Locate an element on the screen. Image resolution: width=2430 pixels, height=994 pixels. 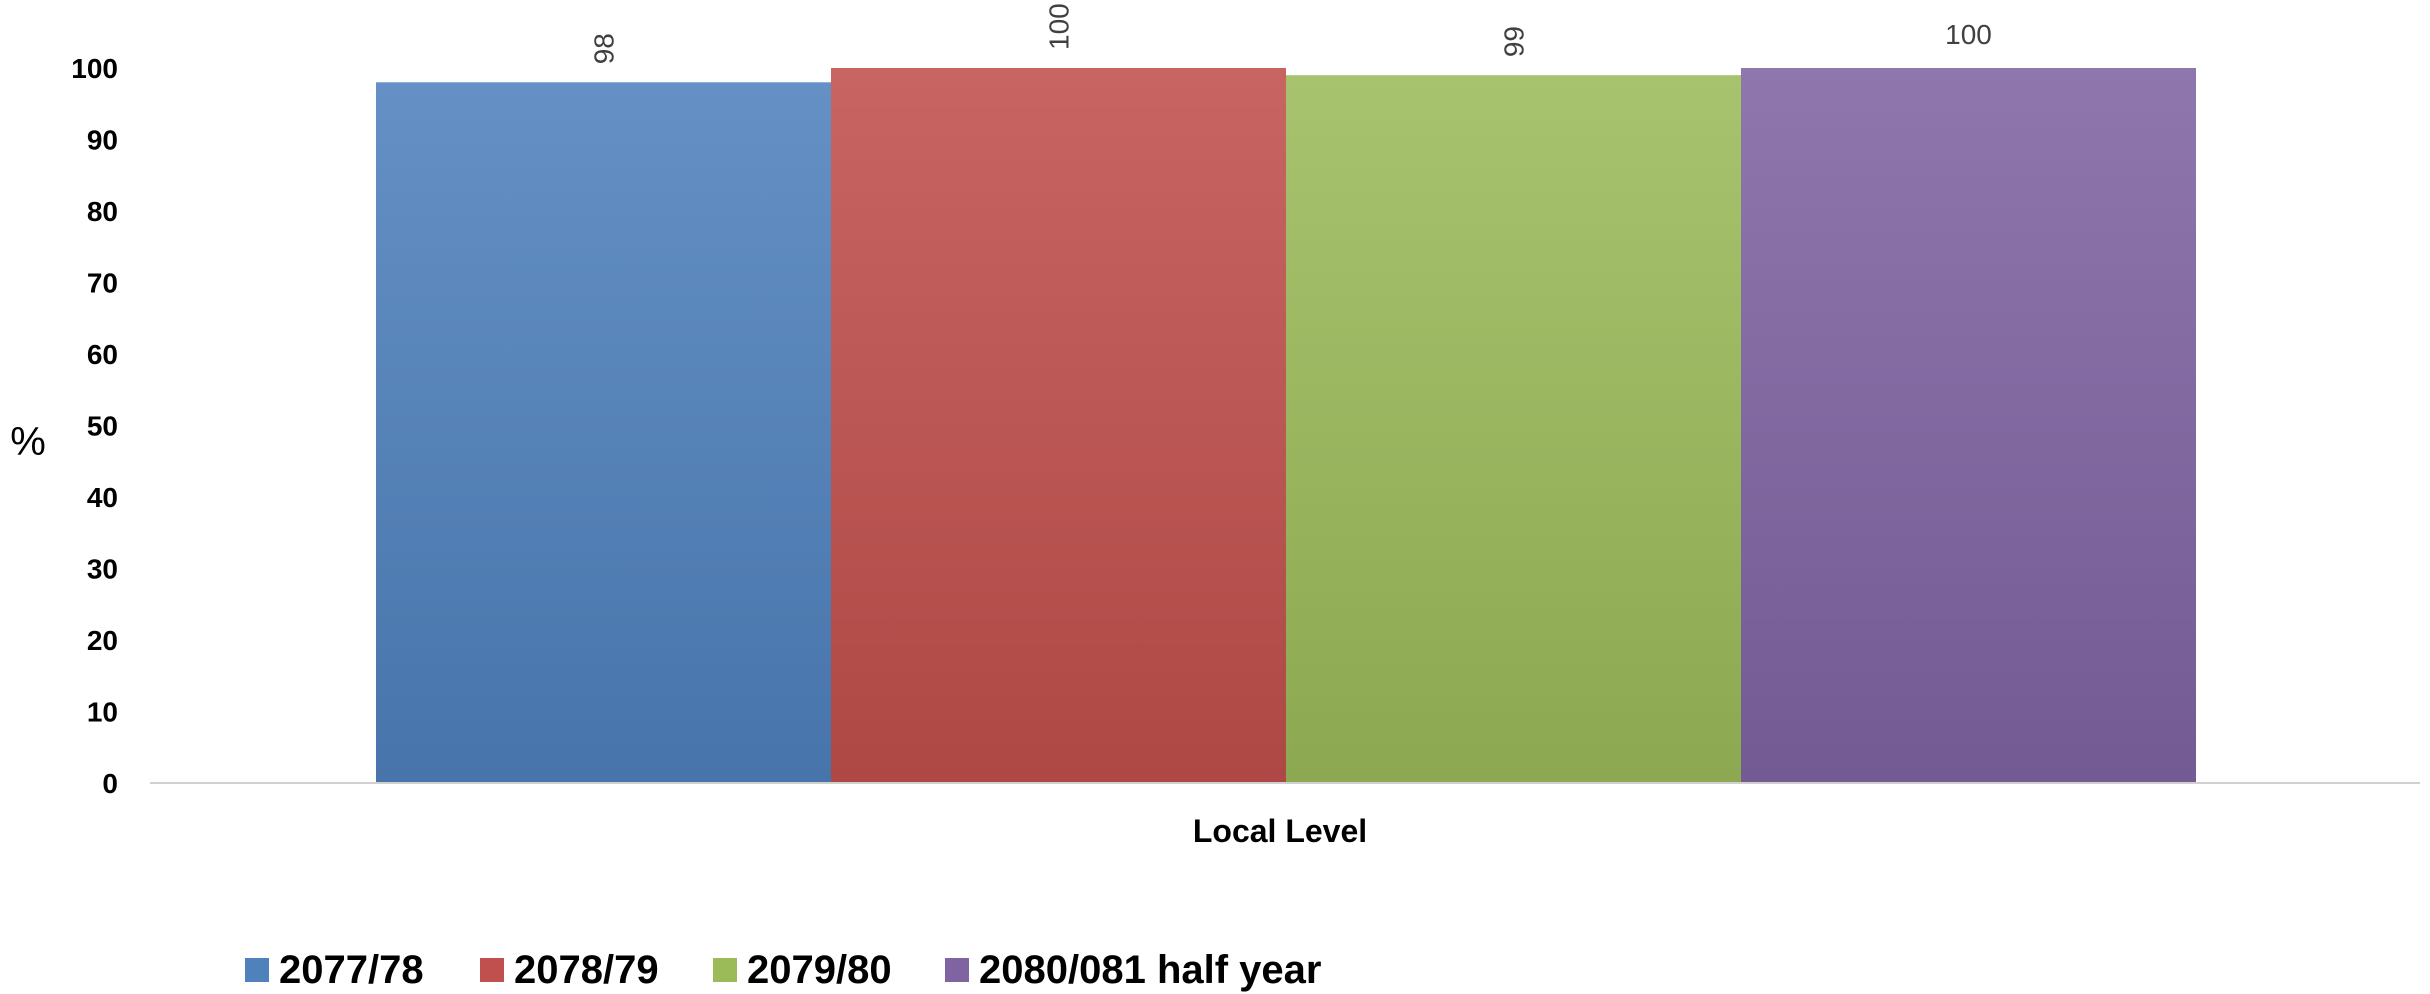
y-tick-label: 0 is located at coordinates (110, 783).